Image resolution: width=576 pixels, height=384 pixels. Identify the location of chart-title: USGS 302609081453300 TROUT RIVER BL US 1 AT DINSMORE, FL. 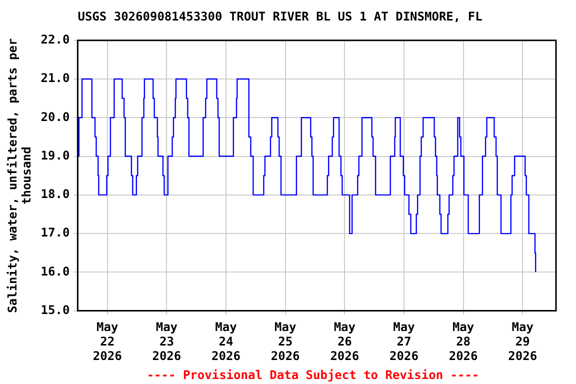
(280, 16).